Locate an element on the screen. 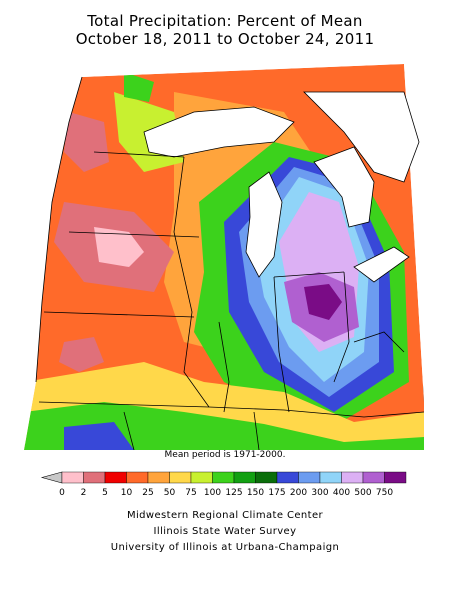 Image resolution: width=450 pixels, height=600 pixels. map-title-line-1: Total Precipitation: Percent of Mean is located at coordinates (225, 21).